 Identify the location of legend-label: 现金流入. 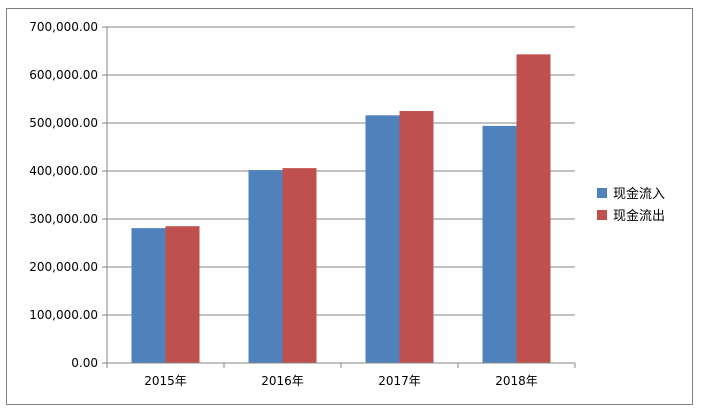
(639, 194).